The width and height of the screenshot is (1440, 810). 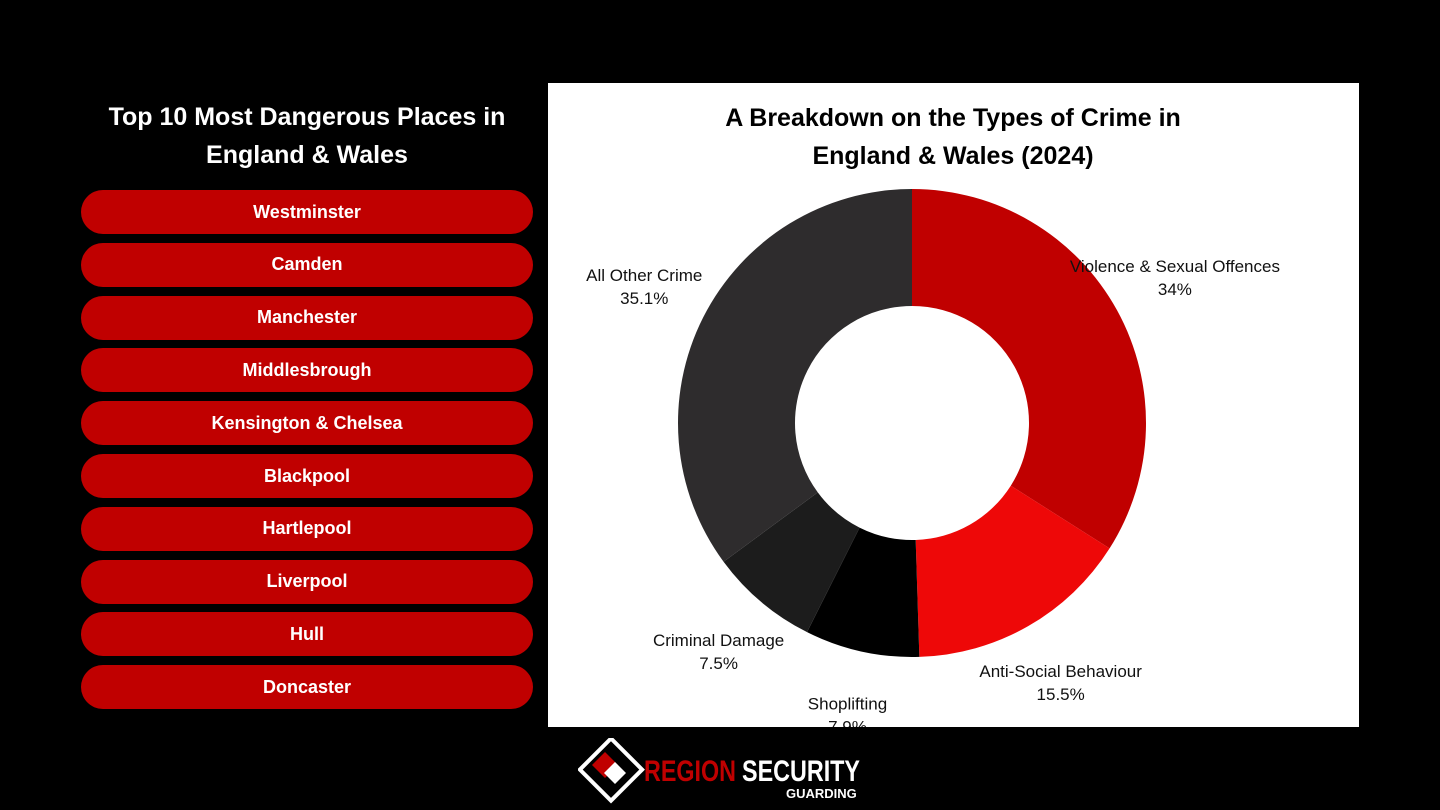 What do you see at coordinates (307, 687) in the screenshot?
I see `place-pill: Doncaster` at bounding box center [307, 687].